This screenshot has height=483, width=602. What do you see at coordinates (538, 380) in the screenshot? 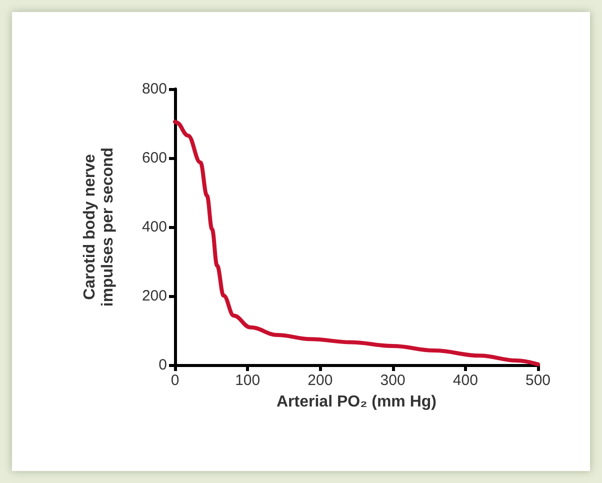
I see `x-tick-label: 500` at bounding box center [538, 380].